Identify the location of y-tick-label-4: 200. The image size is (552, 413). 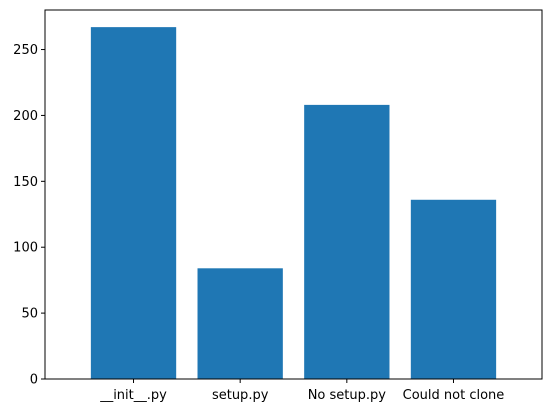
(25, 116).